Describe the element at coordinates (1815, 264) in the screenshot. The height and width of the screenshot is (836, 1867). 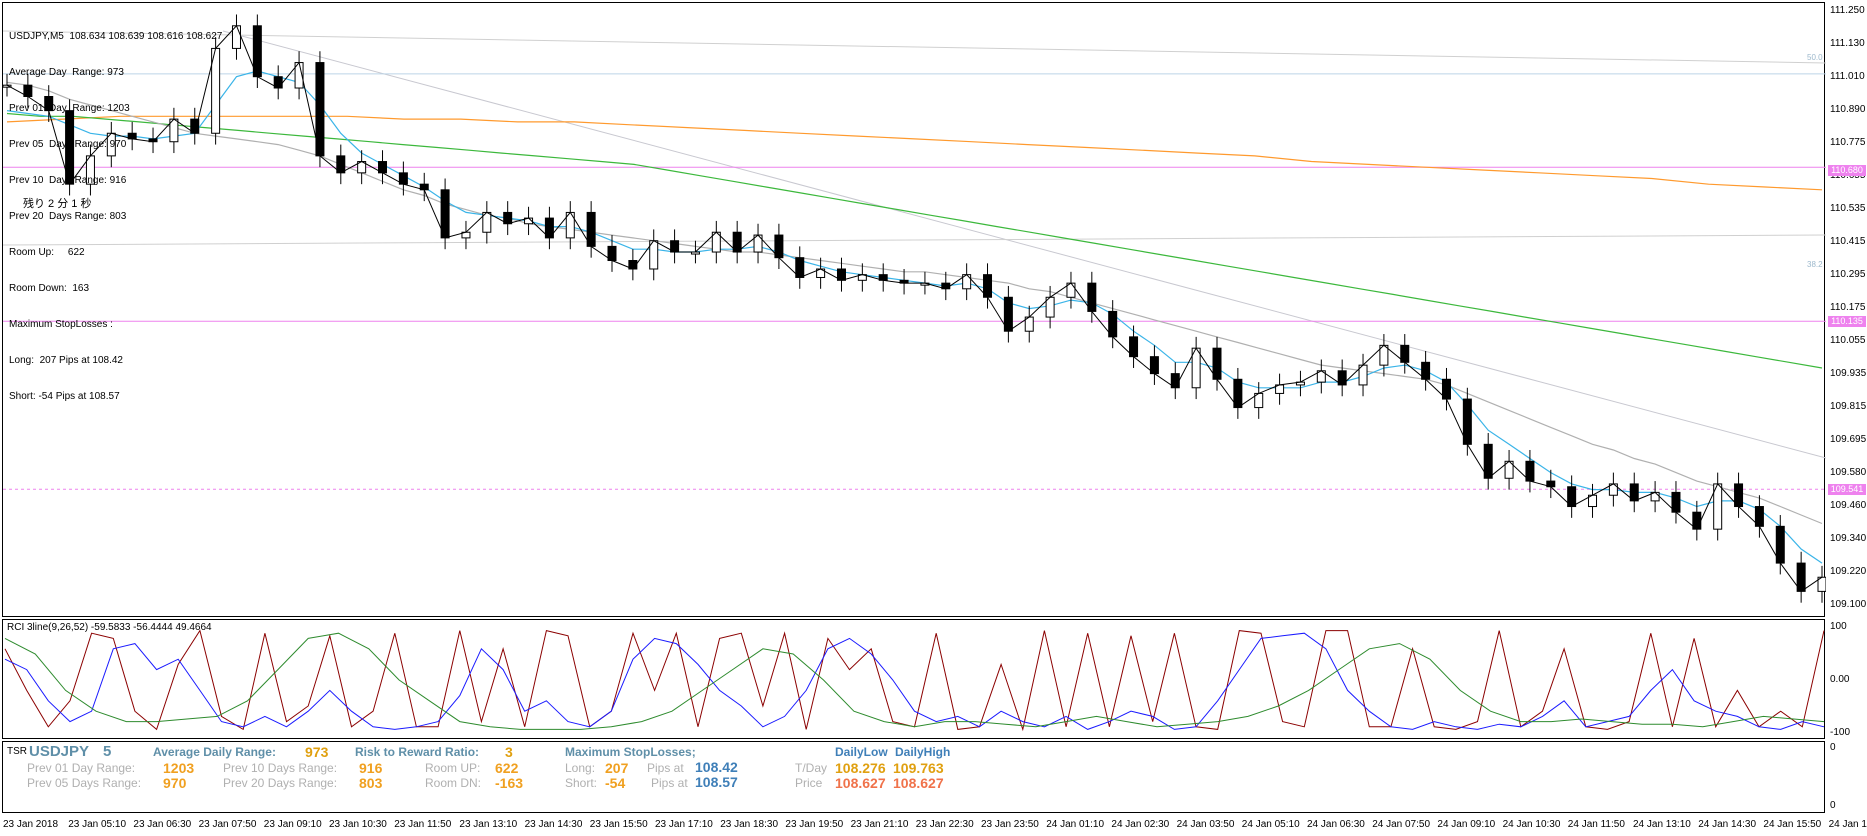
I see `fib-38-label: 38.2` at that location.